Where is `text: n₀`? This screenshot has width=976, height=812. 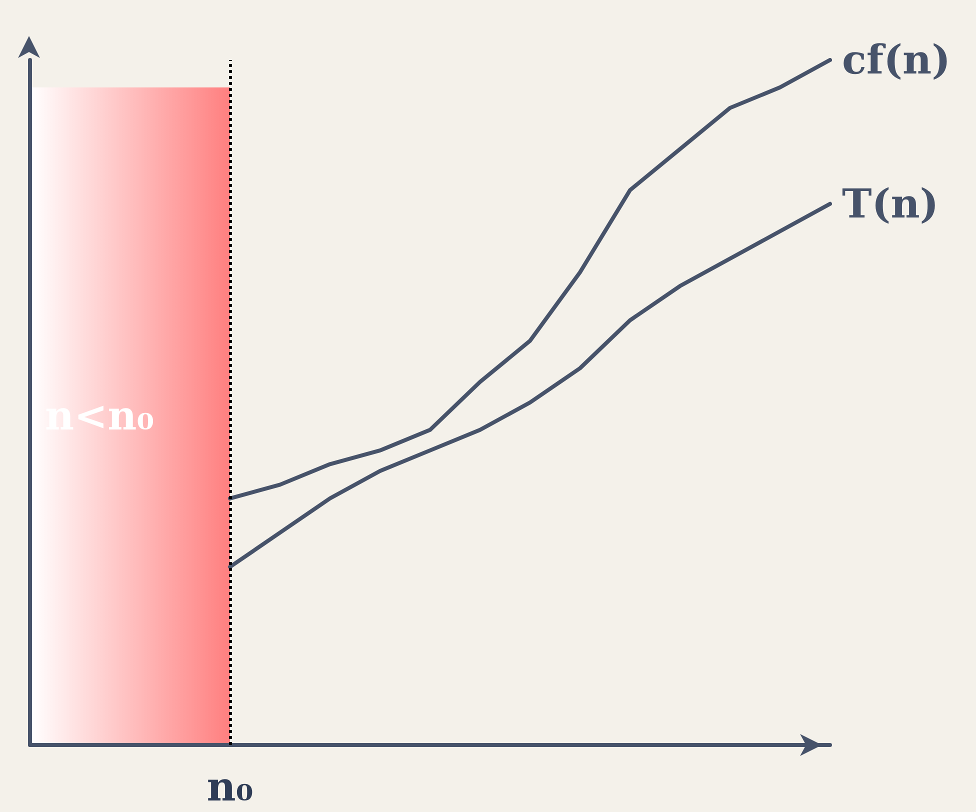 text: n₀ is located at coordinates (230, 787).